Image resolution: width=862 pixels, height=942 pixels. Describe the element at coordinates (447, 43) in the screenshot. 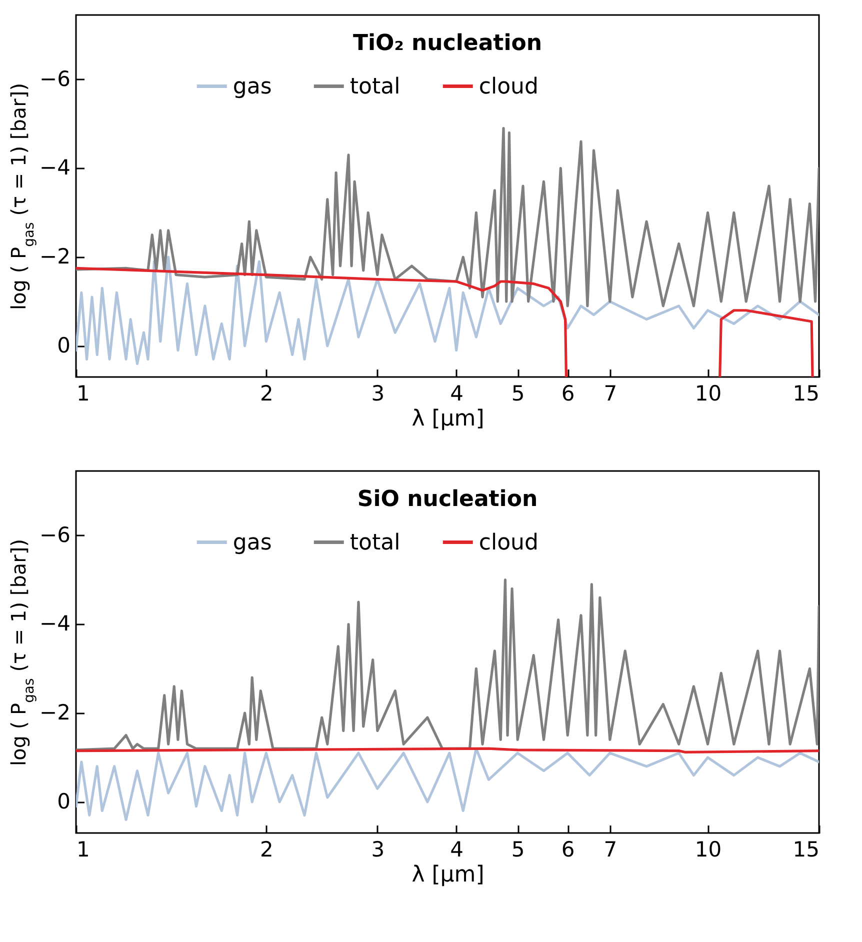

I see `text: TiO₂ nucleation` at that location.